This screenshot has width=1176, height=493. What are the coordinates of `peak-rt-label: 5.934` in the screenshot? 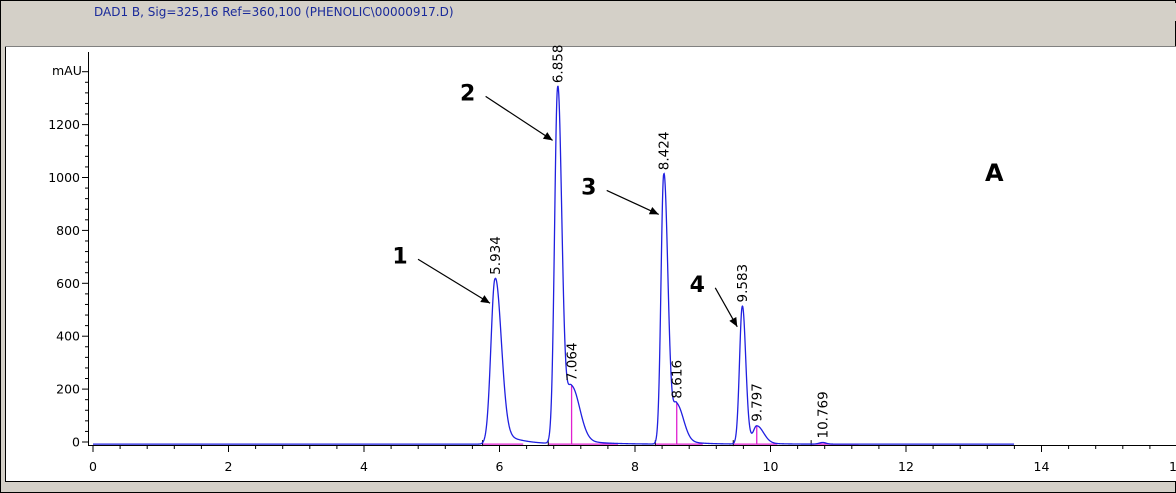 It's located at (496, 255).